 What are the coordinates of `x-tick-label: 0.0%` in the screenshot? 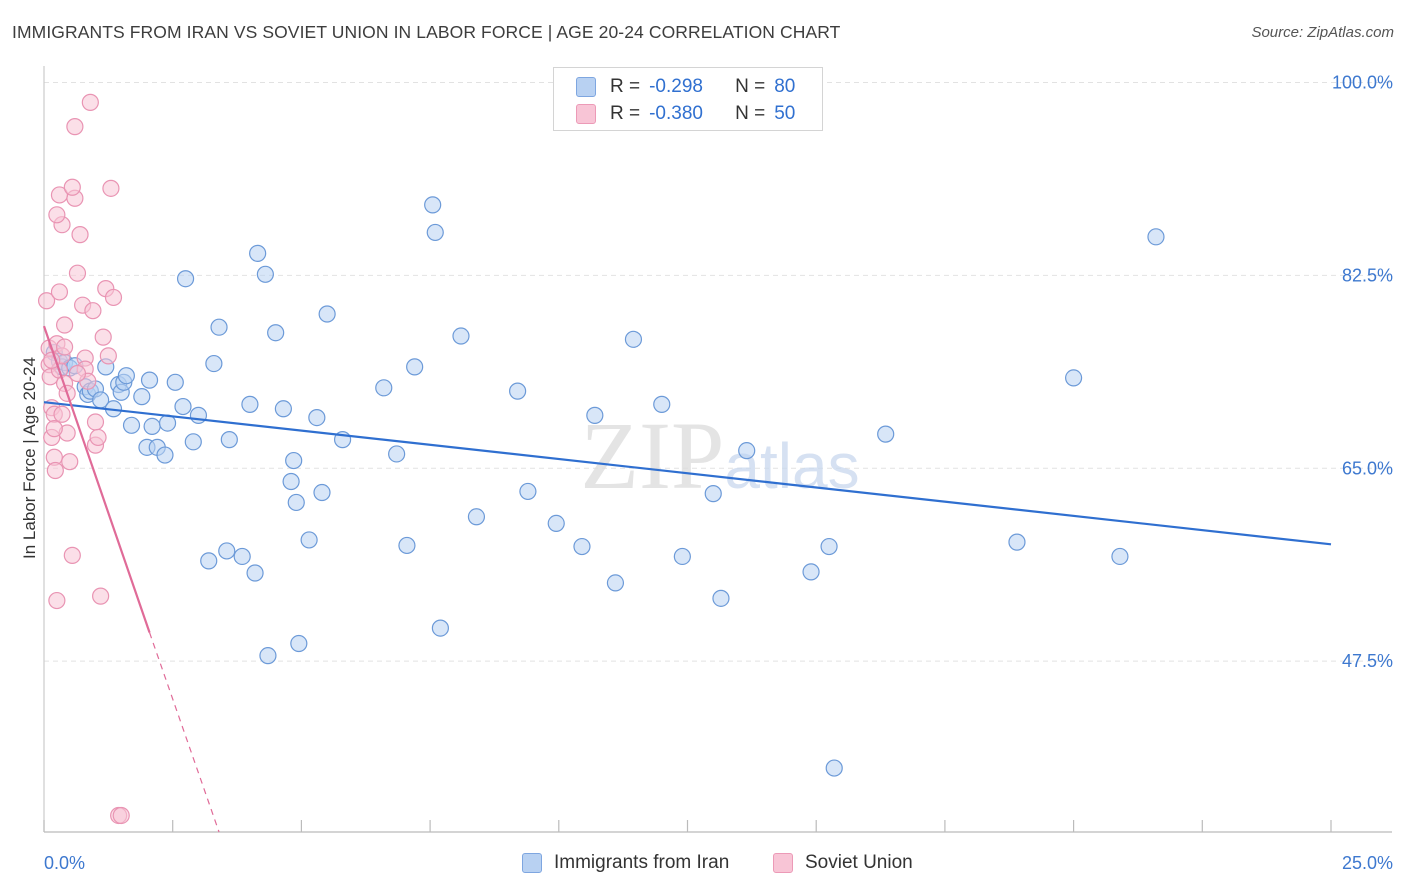 It's located at (64, 863).